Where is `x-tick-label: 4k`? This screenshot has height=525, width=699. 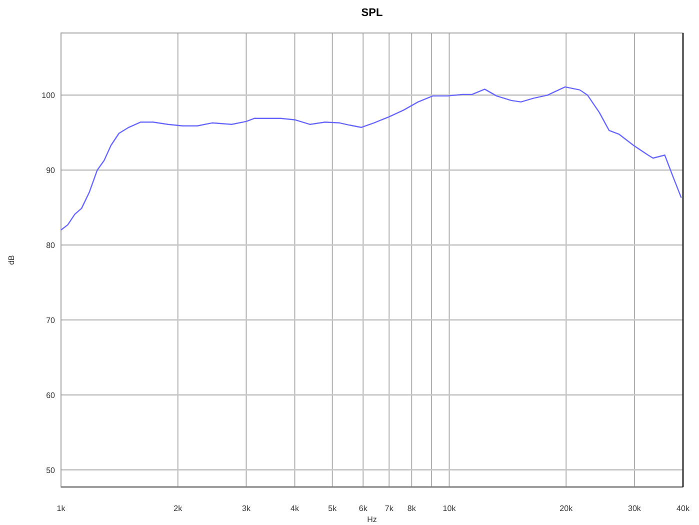
x-tick-label: 4k is located at coordinates (295, 508).